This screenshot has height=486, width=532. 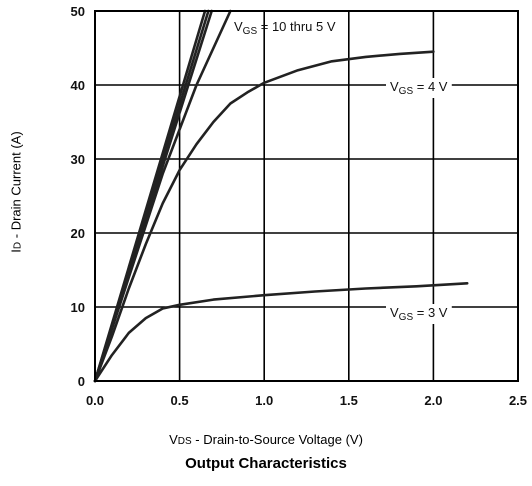 What do you see at coordinates (306, 400) in the screenshot?
I see `x-tick-labels: 0.0 0.5 1.0 1.5 2.0 2.5` at bounding box center [306, 400].